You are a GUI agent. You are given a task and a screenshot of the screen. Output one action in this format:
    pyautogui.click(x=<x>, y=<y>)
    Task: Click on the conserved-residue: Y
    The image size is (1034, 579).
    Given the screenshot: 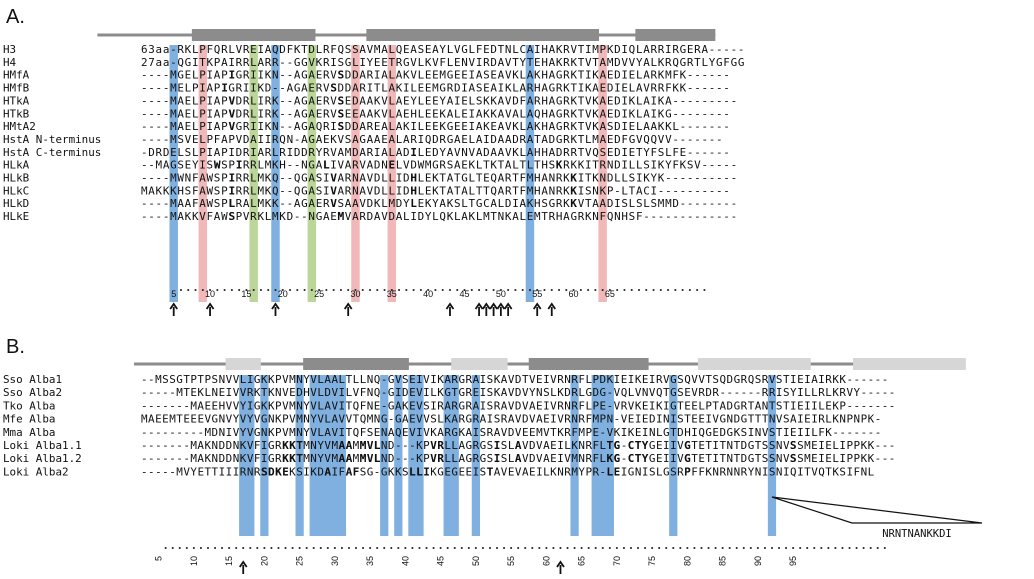 What is the action you would take?
    pyautogui.click(x=645, y=458)
    